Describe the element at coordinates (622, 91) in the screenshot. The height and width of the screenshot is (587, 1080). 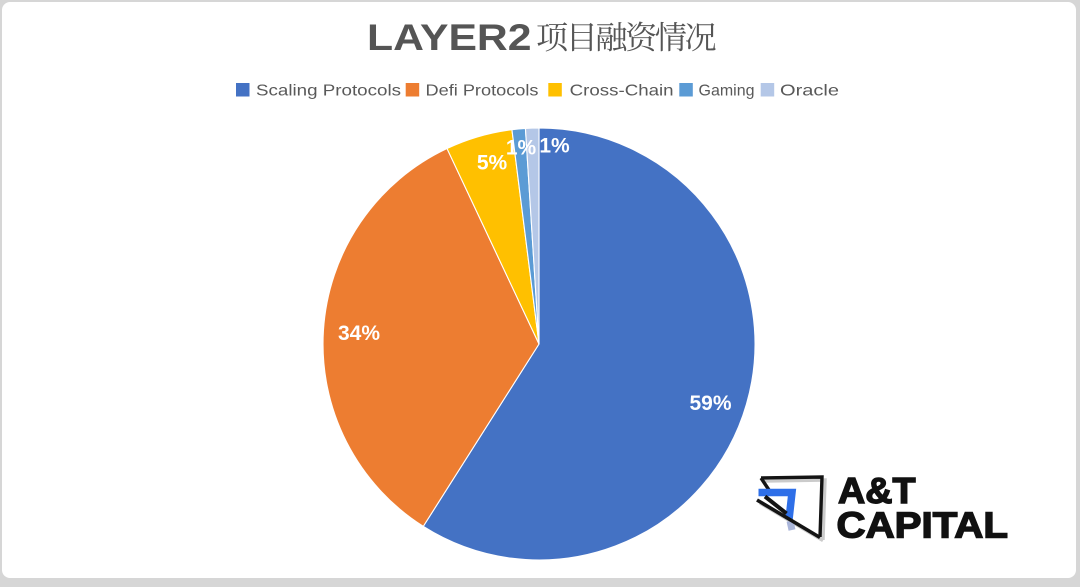
I see `svg-text: Cross-Chain` at that location.